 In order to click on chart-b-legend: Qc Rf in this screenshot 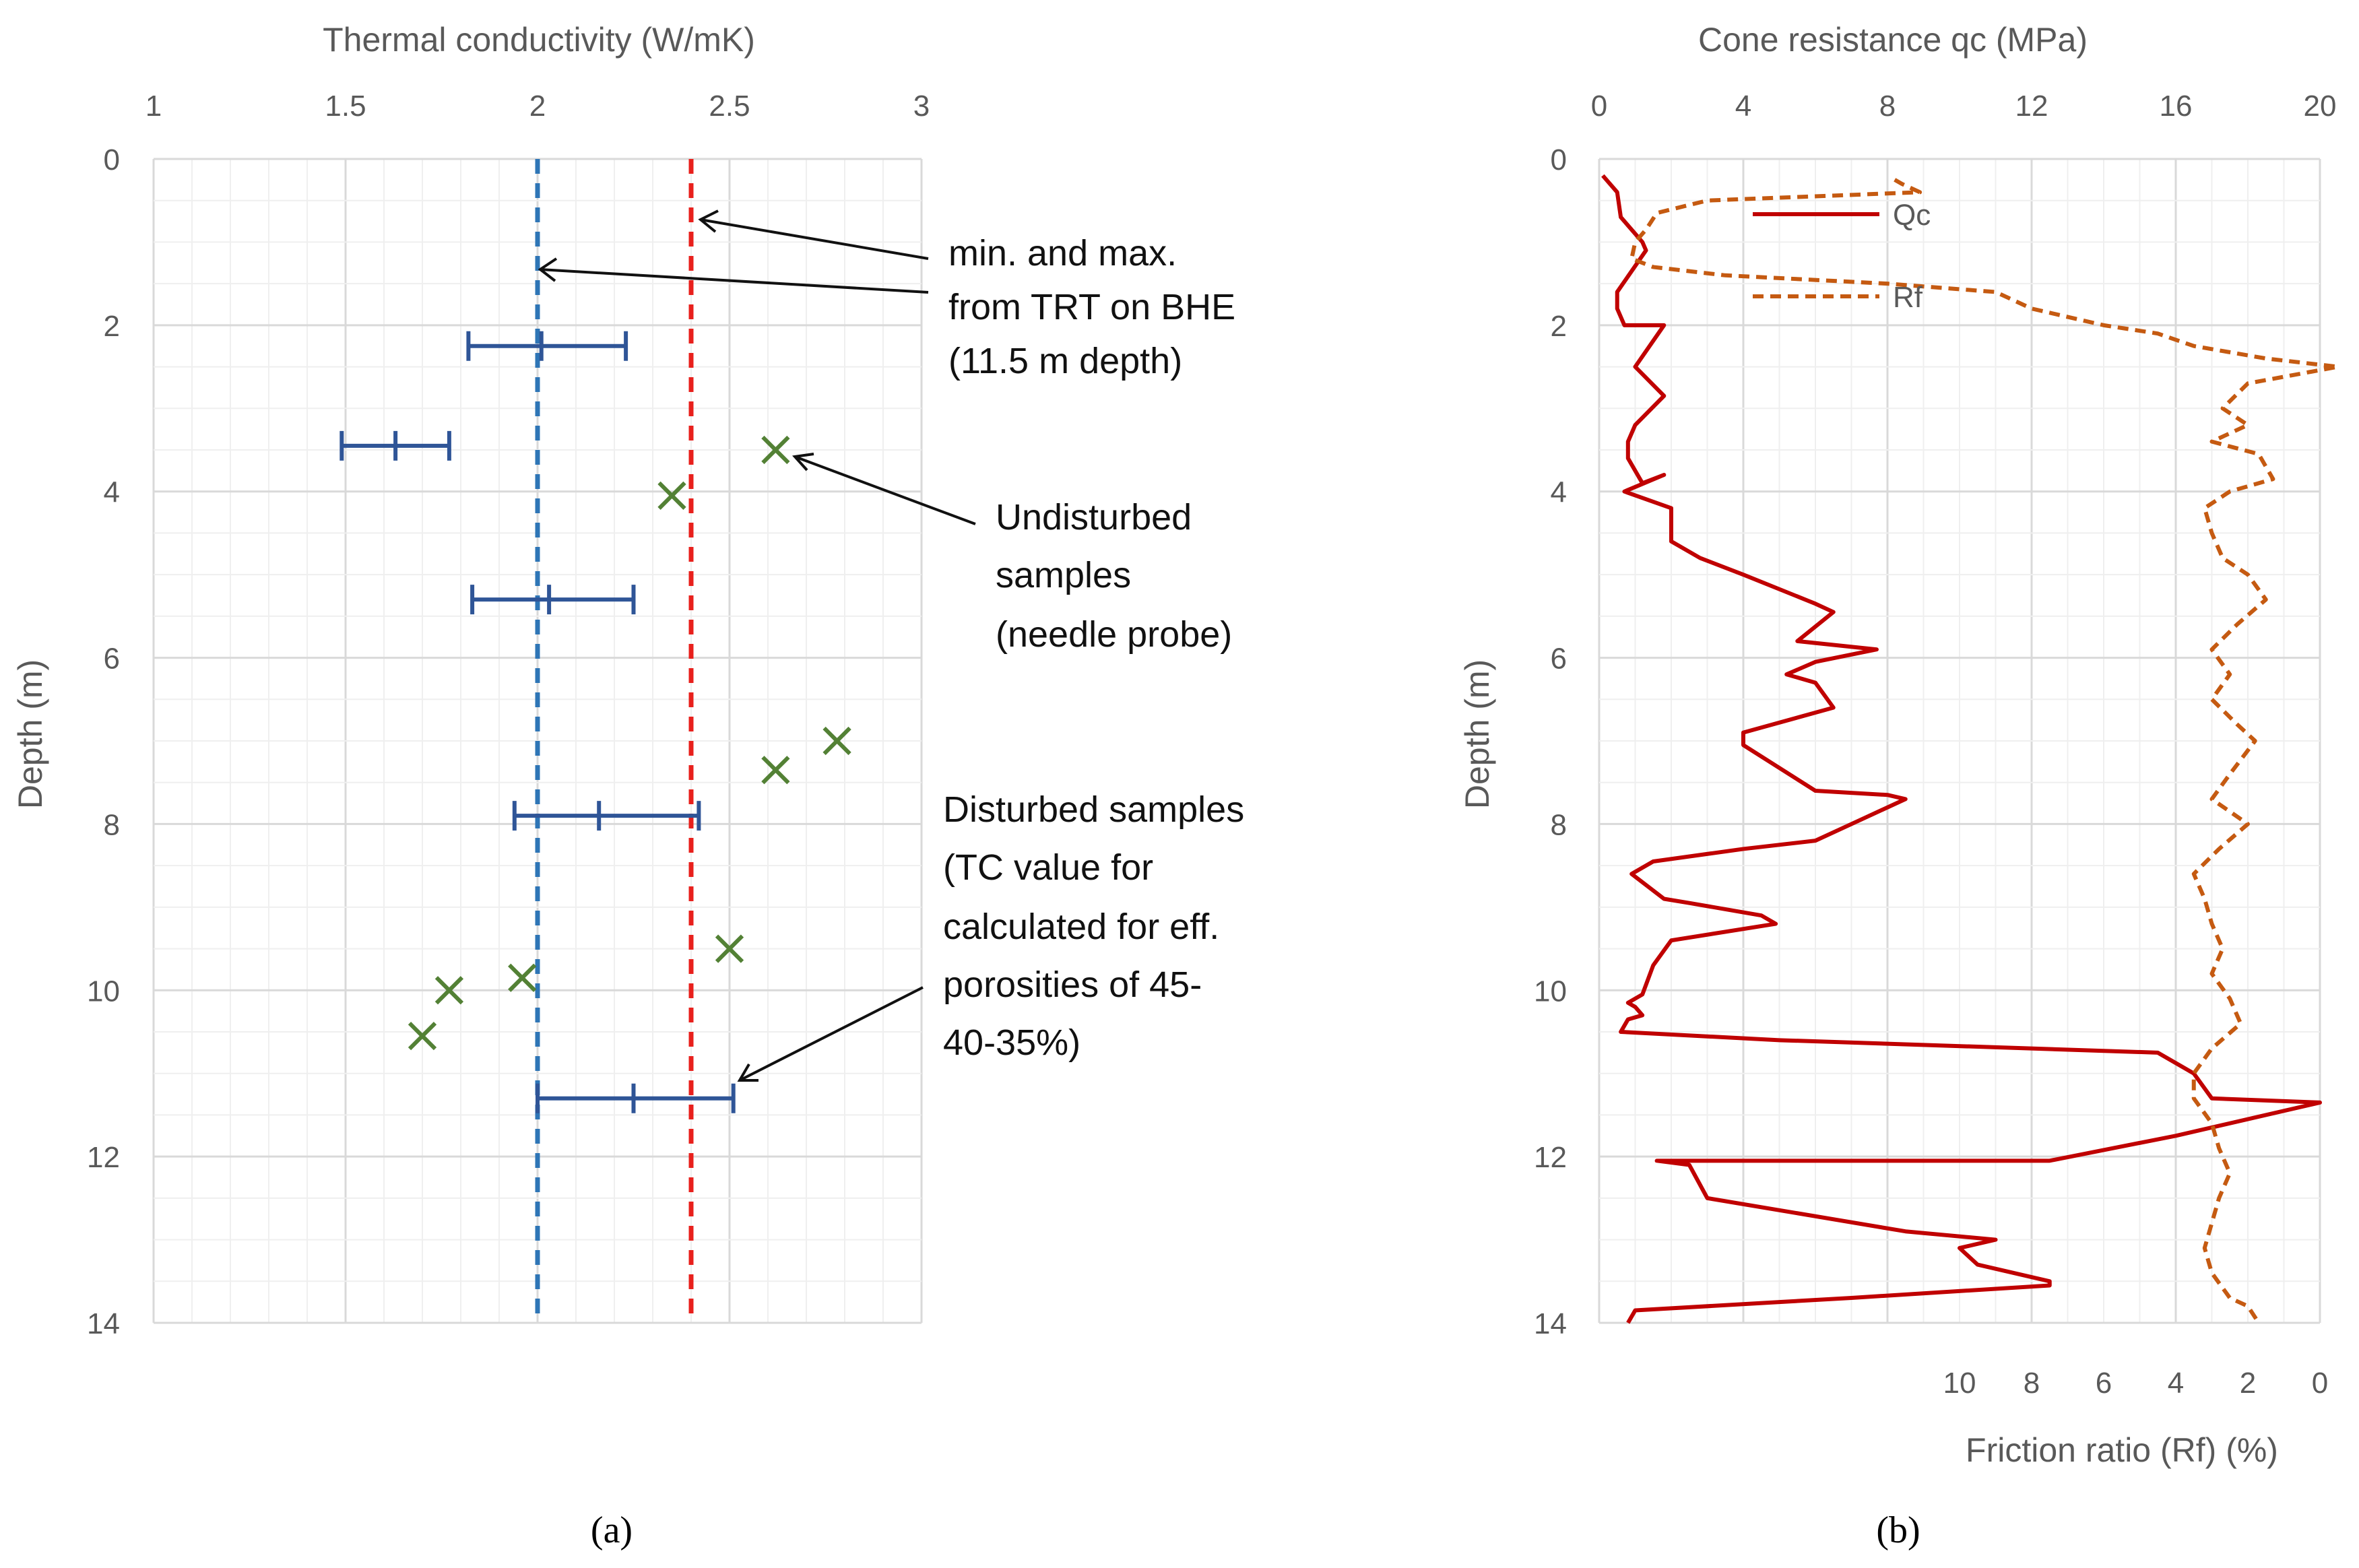, I will do `click(1842, 256)`.